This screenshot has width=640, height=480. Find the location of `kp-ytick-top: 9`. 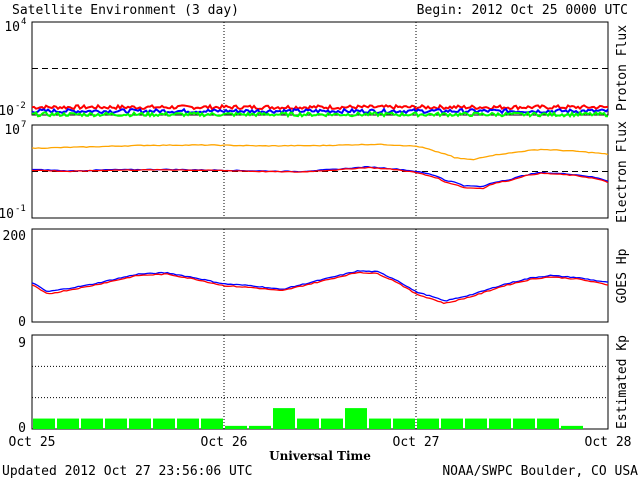

kp-ytick-top: 9 is located at coordinates (22, 343).